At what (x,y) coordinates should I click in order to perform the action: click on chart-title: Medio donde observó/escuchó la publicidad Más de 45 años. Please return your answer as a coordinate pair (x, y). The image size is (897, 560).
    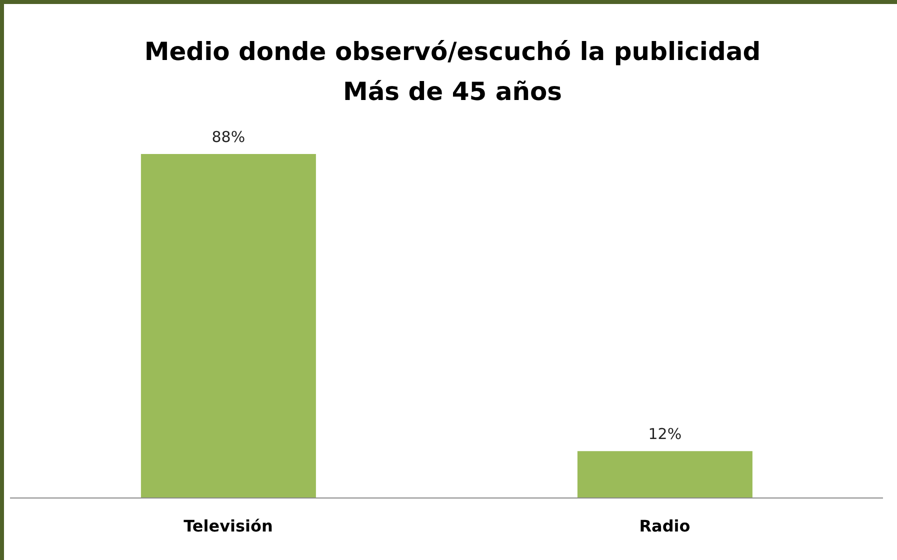
    Looking at the image, I should click on (452, 72).